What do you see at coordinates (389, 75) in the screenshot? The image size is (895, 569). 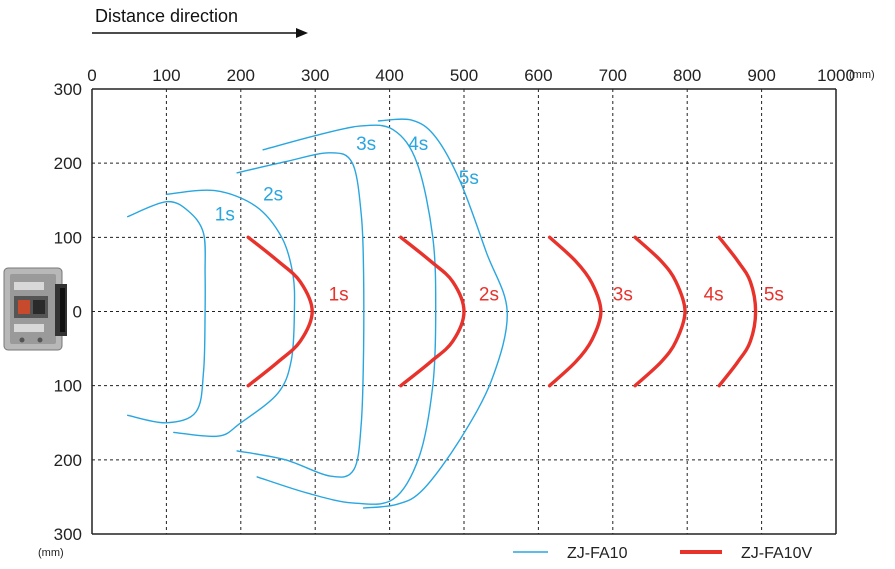 I see `x-tick-label: 400` at bounding box center [389, 75].